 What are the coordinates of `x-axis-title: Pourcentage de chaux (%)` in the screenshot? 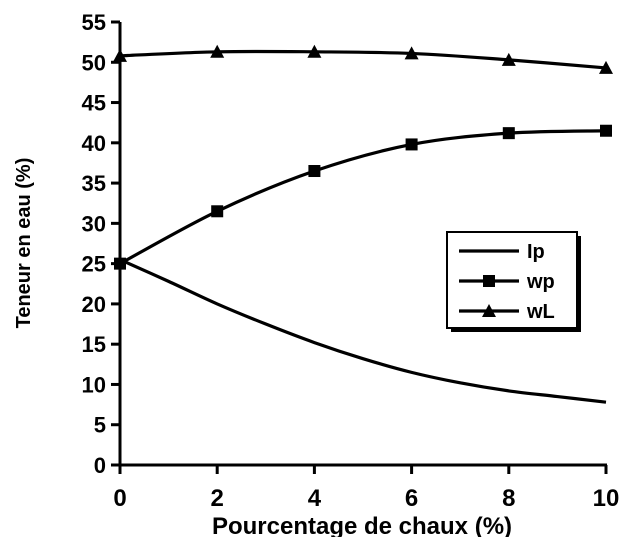 It's located at (362, 525).